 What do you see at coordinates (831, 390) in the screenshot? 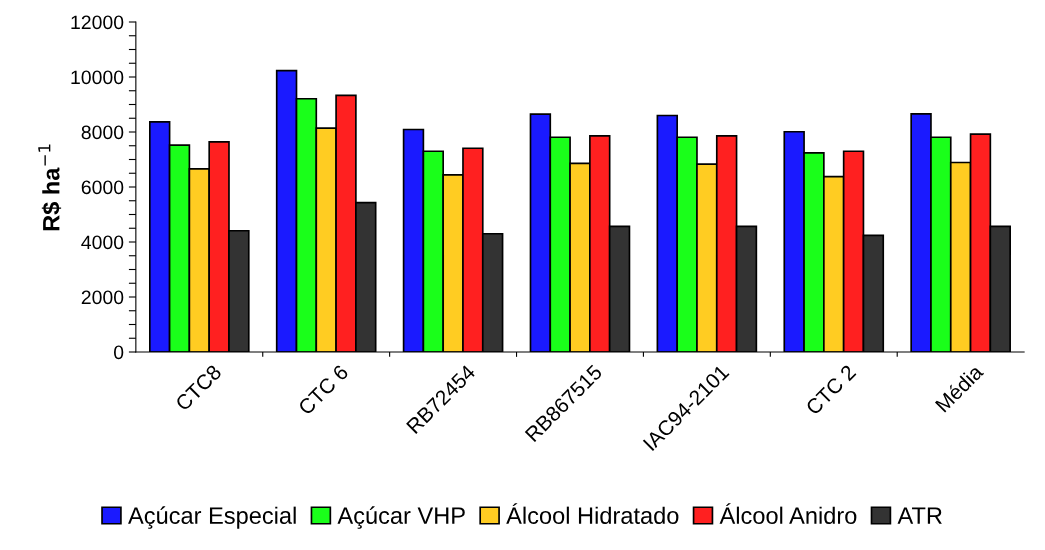
I see `x-tick-label: CTC 2` at bounding box center [831, 390].